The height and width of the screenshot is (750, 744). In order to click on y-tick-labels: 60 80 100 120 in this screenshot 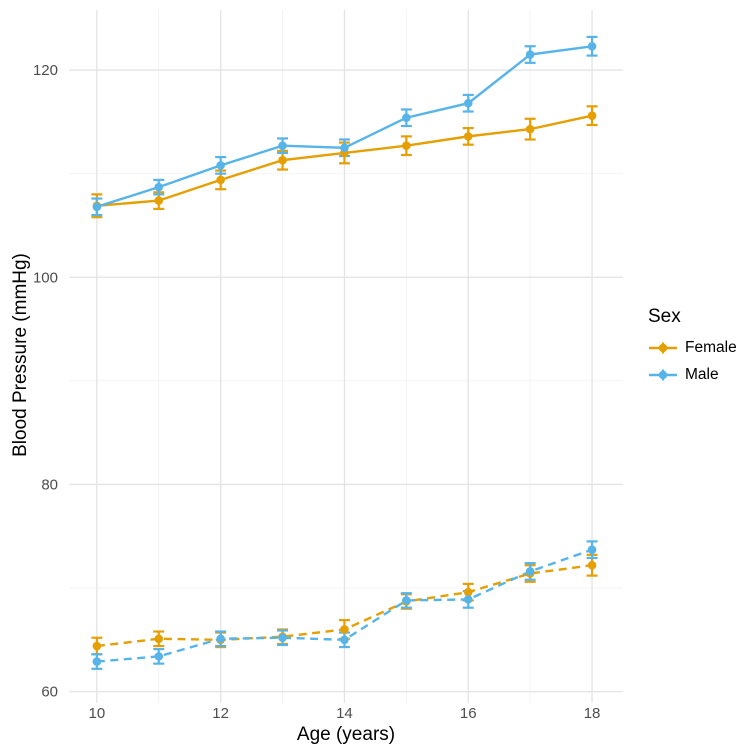, I will do `click(45, 381)`.